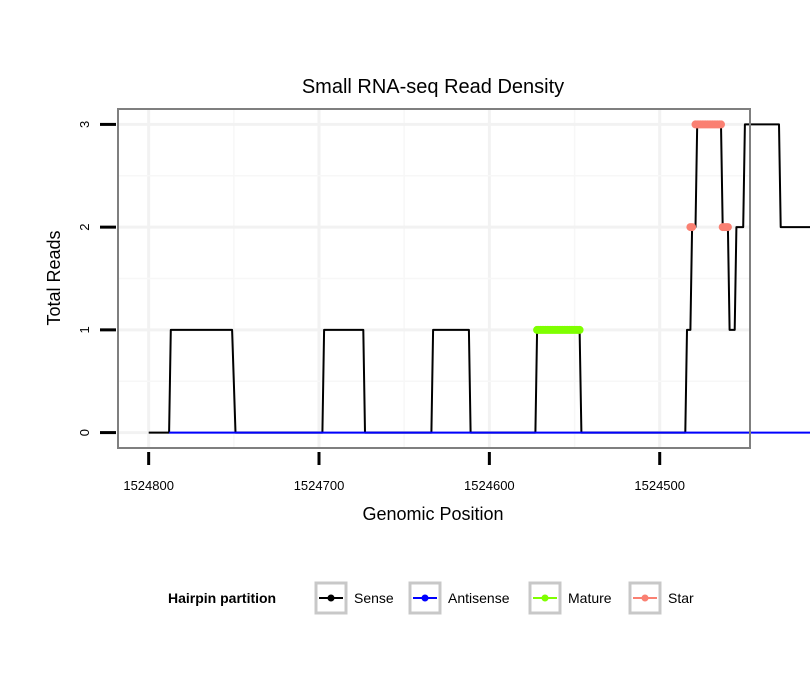 The height and width of the screenshot is (690, 810). What do you see at coordinates (489, 485) in the screenshot?
I see `x-tick-label: 1524600` at bounding box center [489, 485].